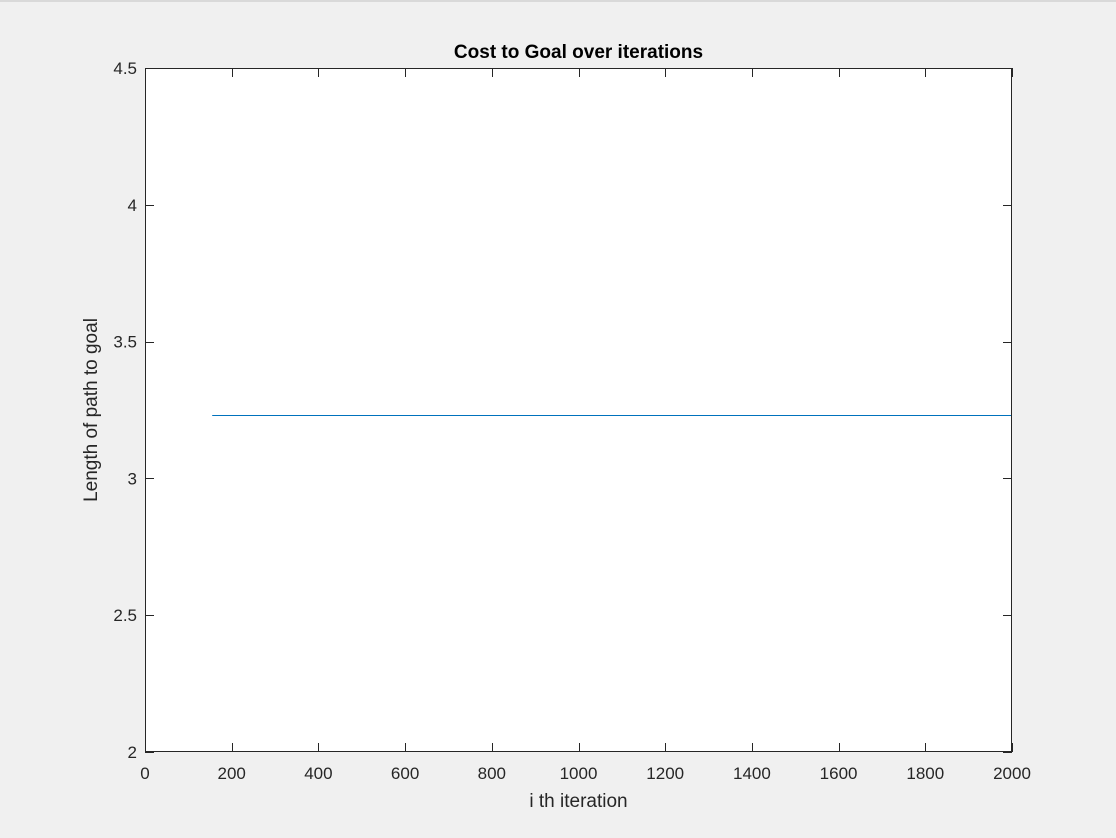 Image resolution: width=1116 pixels, height=838 pixels. What do you see at coordinates (132, 478) in the screenshot?
I see `y-tick-label: 3` at bounding box center [132, 478].